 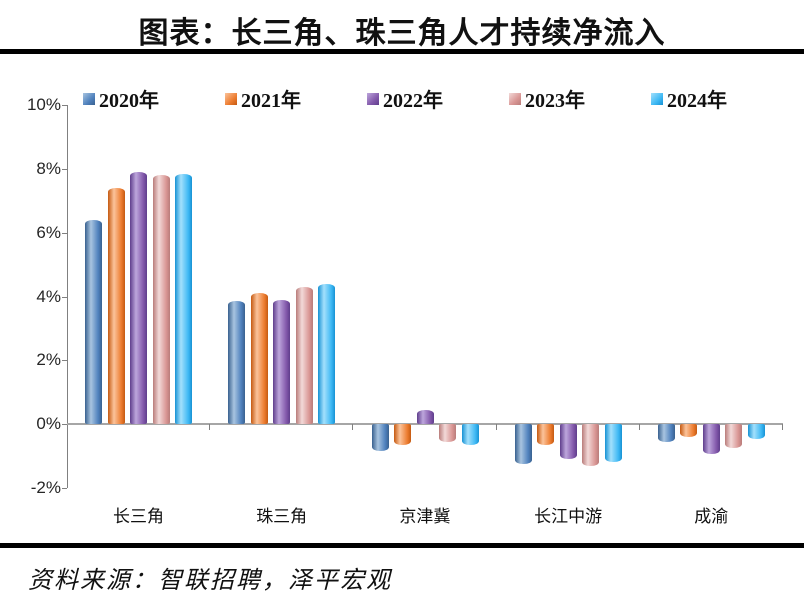 What do you see at coordinates (402, 545) in the screenshot?
I see `footer-divider-rule` at bounding box center [402, 545].